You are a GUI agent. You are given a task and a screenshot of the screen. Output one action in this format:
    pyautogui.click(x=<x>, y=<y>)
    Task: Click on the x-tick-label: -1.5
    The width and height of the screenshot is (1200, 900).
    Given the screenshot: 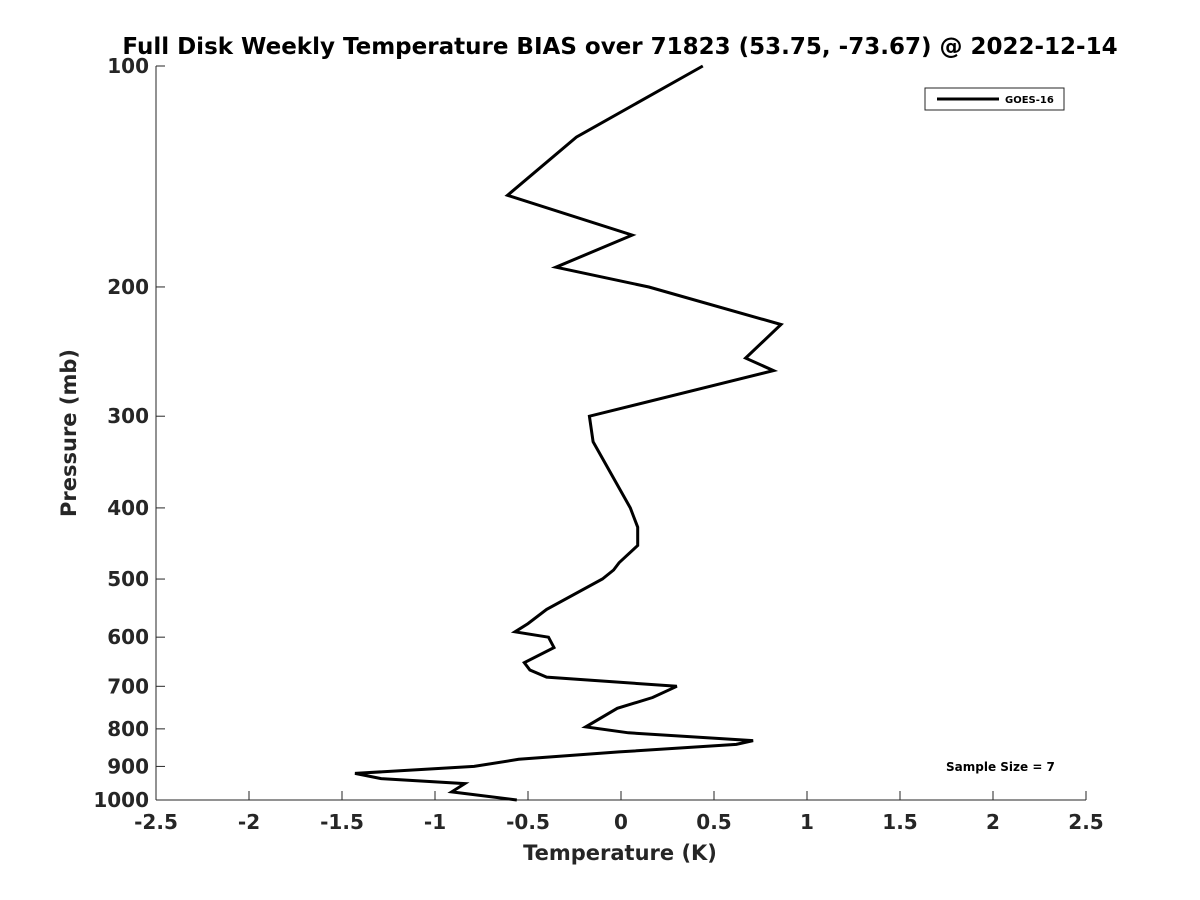 What is the action you would take?
    pyautogui.click(x=342, y=822)
    